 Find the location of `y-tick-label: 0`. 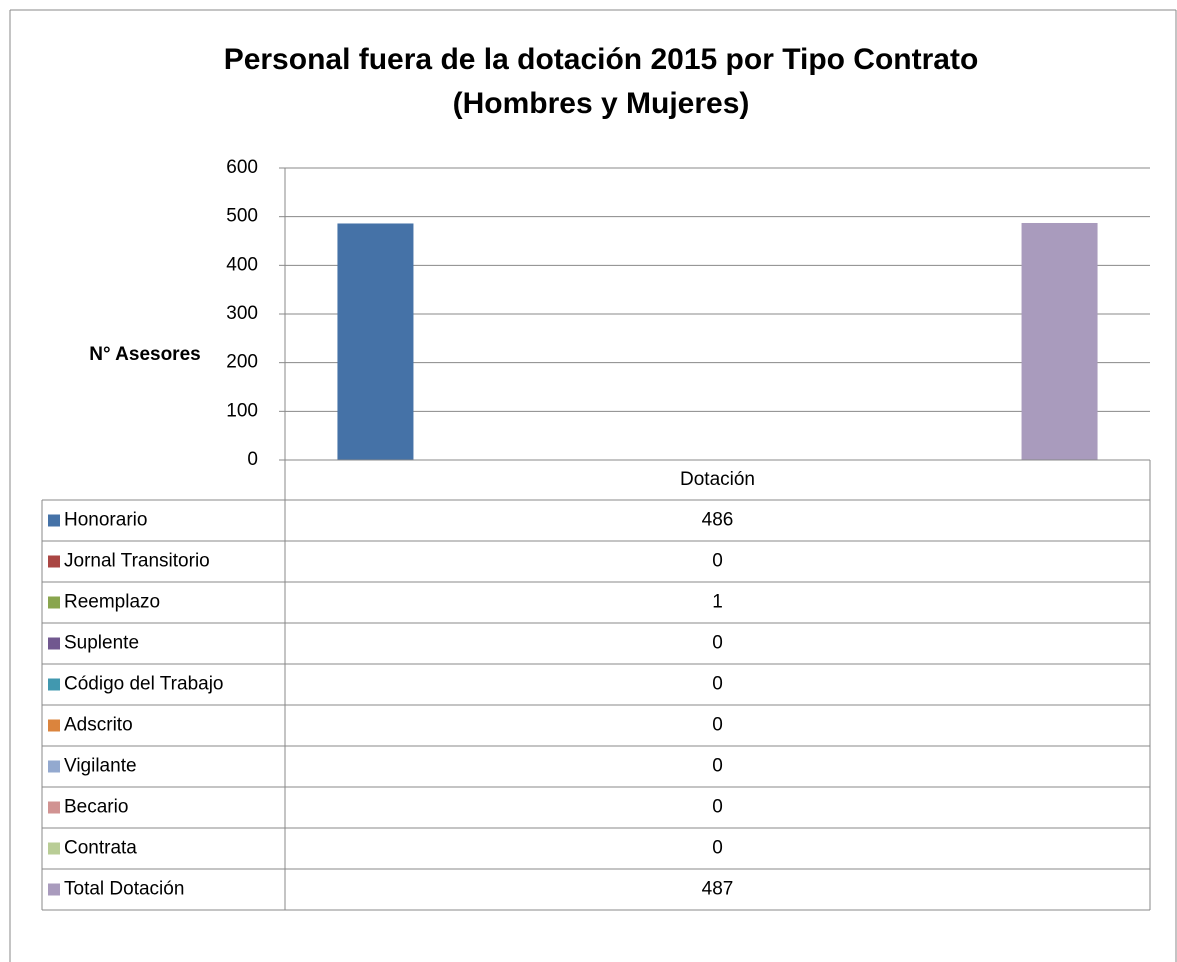

y-tick-label: 0 is located at coordinates (252, 459).